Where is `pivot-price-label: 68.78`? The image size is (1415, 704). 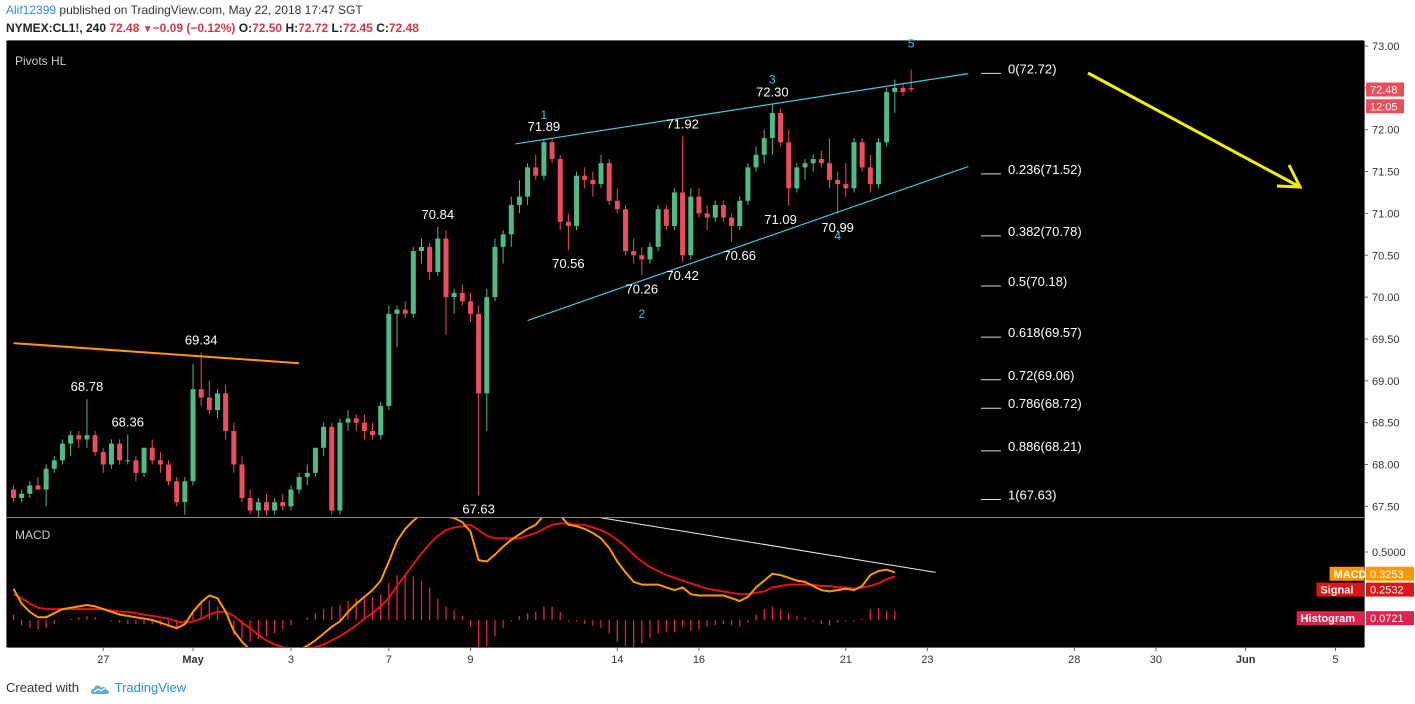
pivot-price-label: 68.78 is located at coordinates (87, 386).